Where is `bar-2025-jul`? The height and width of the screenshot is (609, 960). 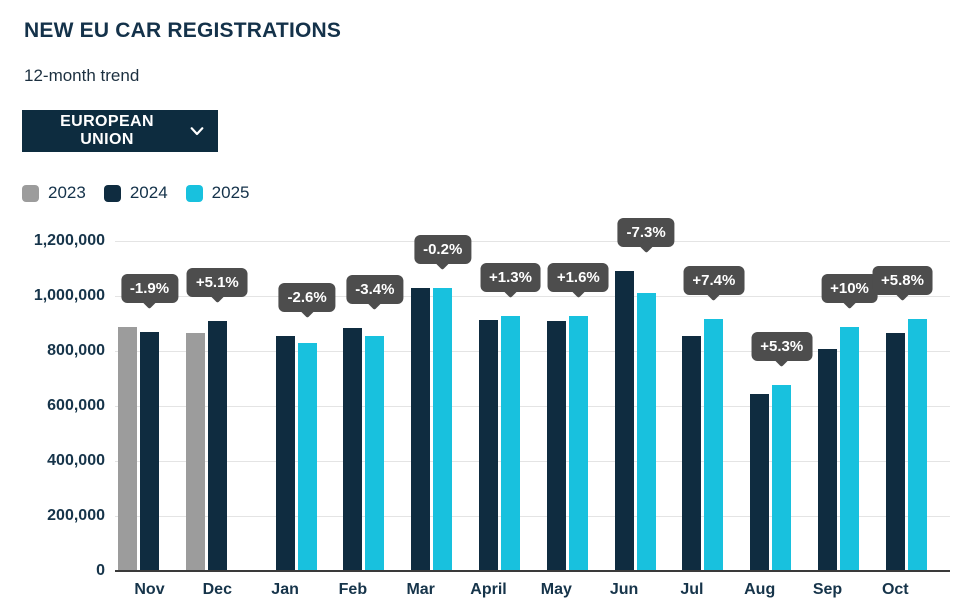 bar-2025-jul is located at coordinates (714, 445).